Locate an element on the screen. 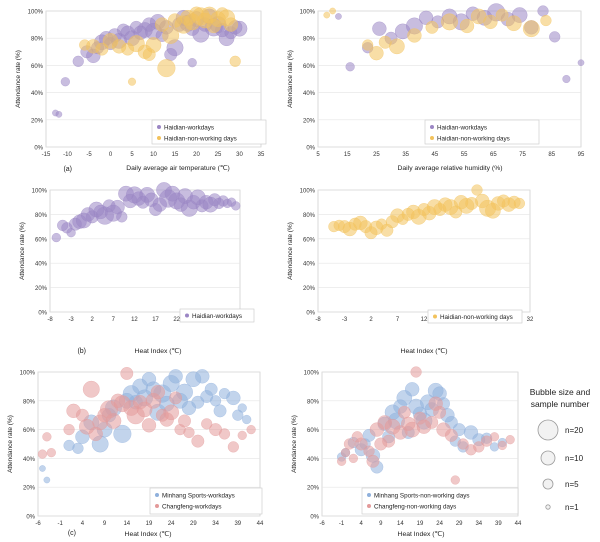 The width and height of the screenshot is (600, 542). x-tick-label: 55 is located at coordinates (464, 155).